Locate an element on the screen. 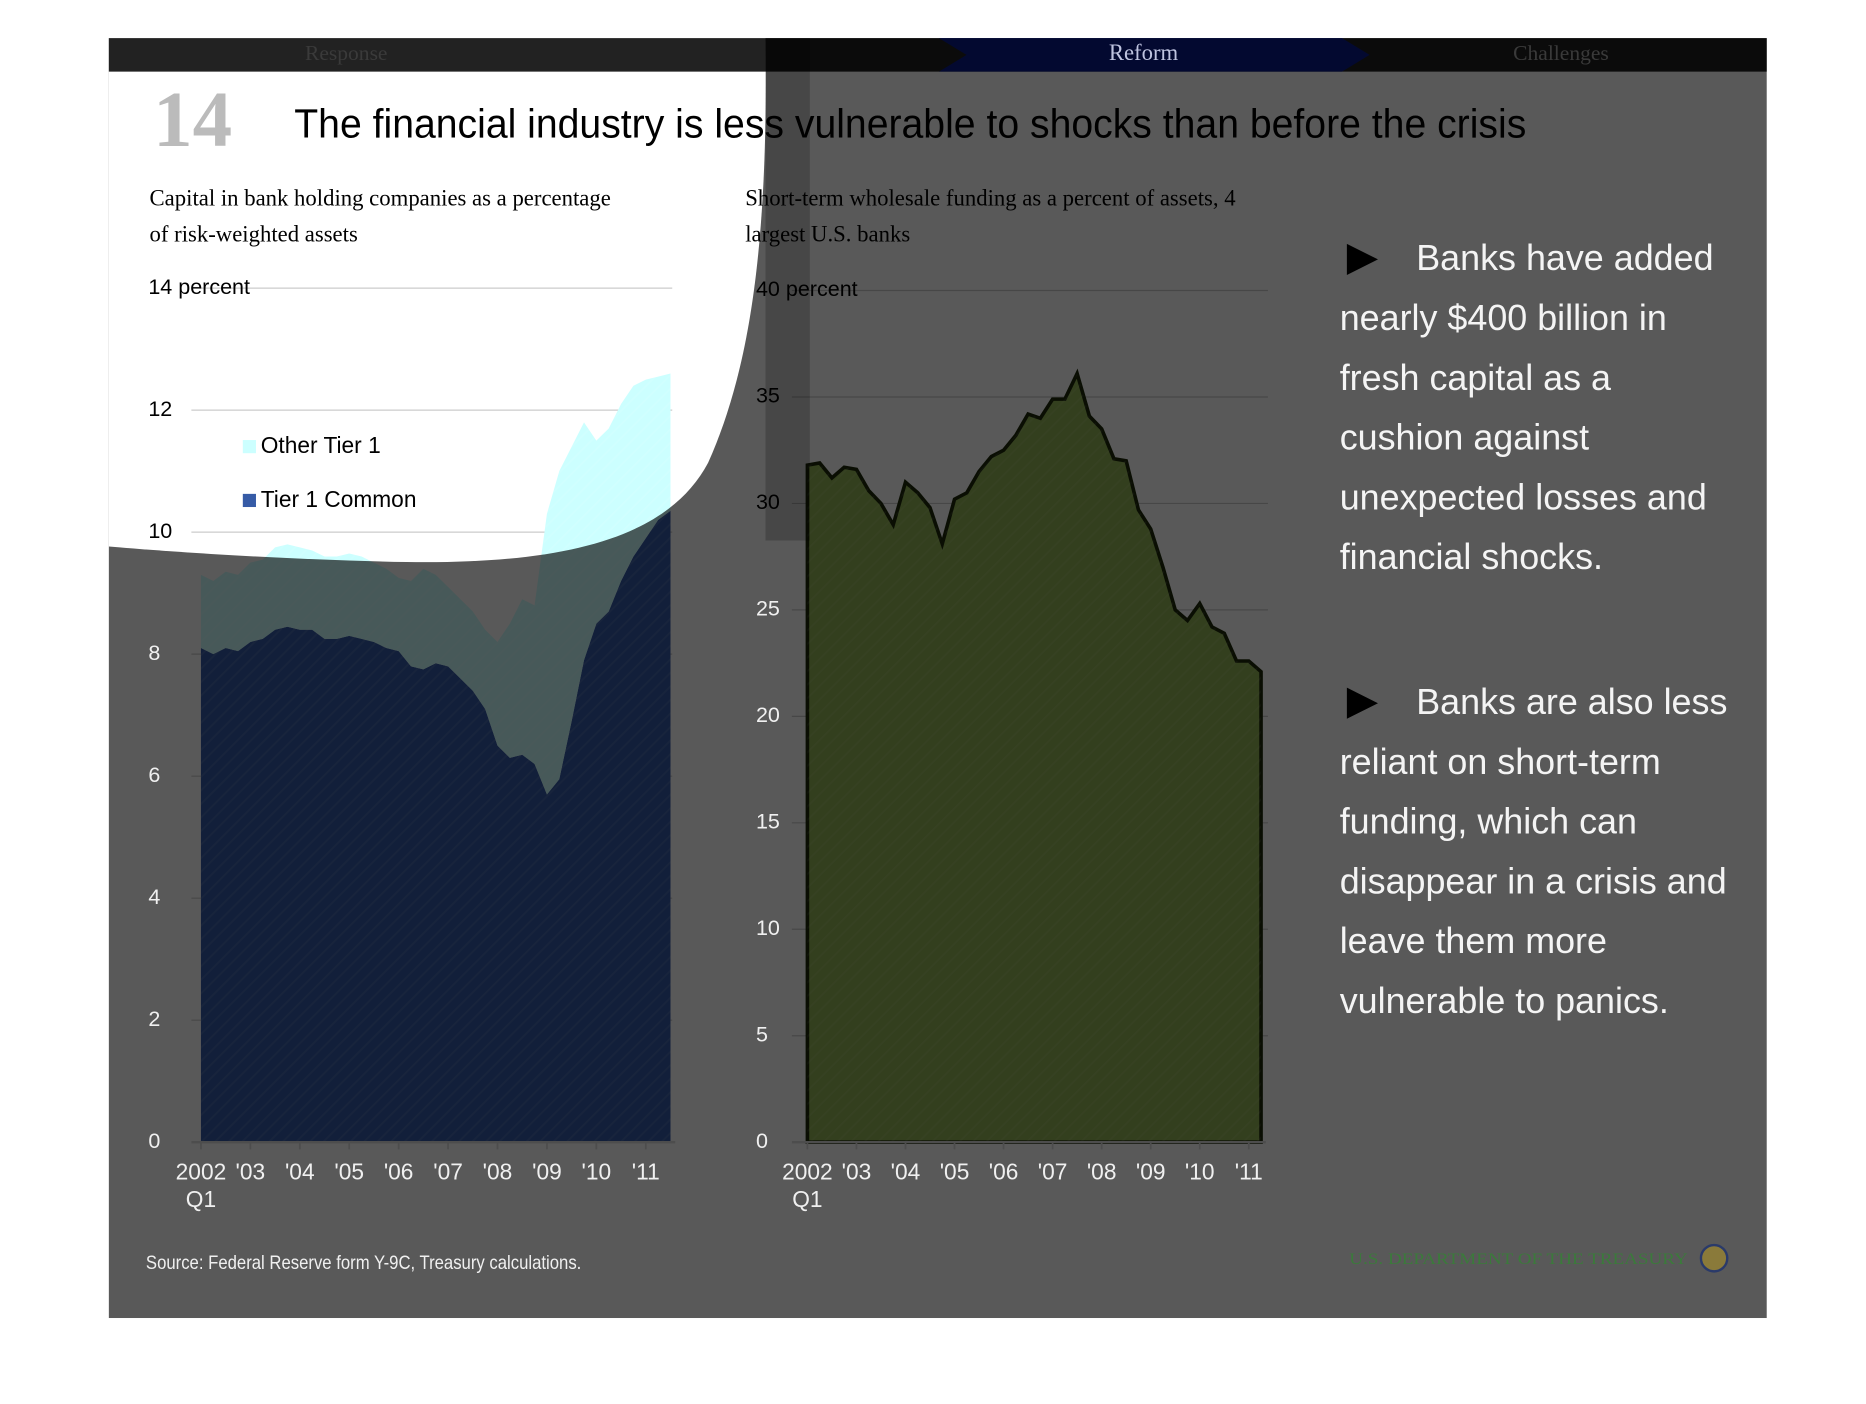 The height and width of the screenshot is (1404, 1866). overlay-edge is located at coordinates (787, 289).